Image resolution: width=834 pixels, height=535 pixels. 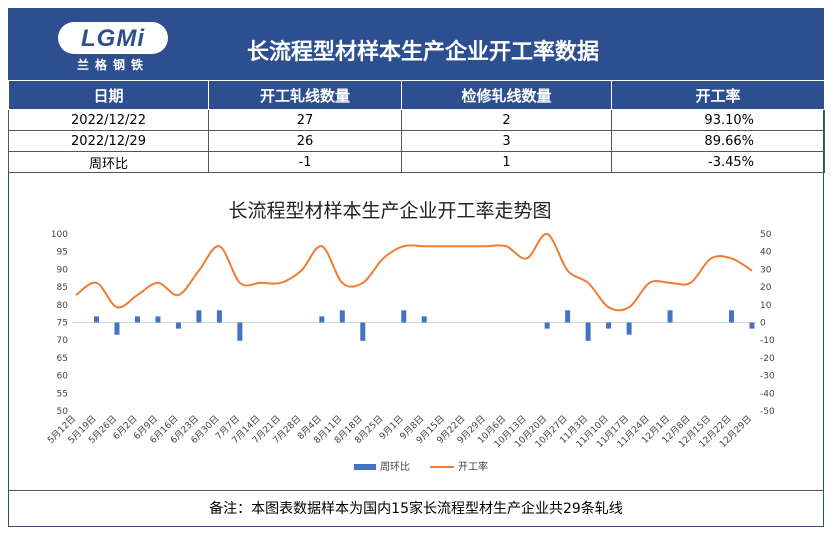 What do you see at coordinates (390, 211) in the screenshot?
I see `chart-title: 长流程型材样本生产企业开工率走势图` at bounding box center [390, 211].